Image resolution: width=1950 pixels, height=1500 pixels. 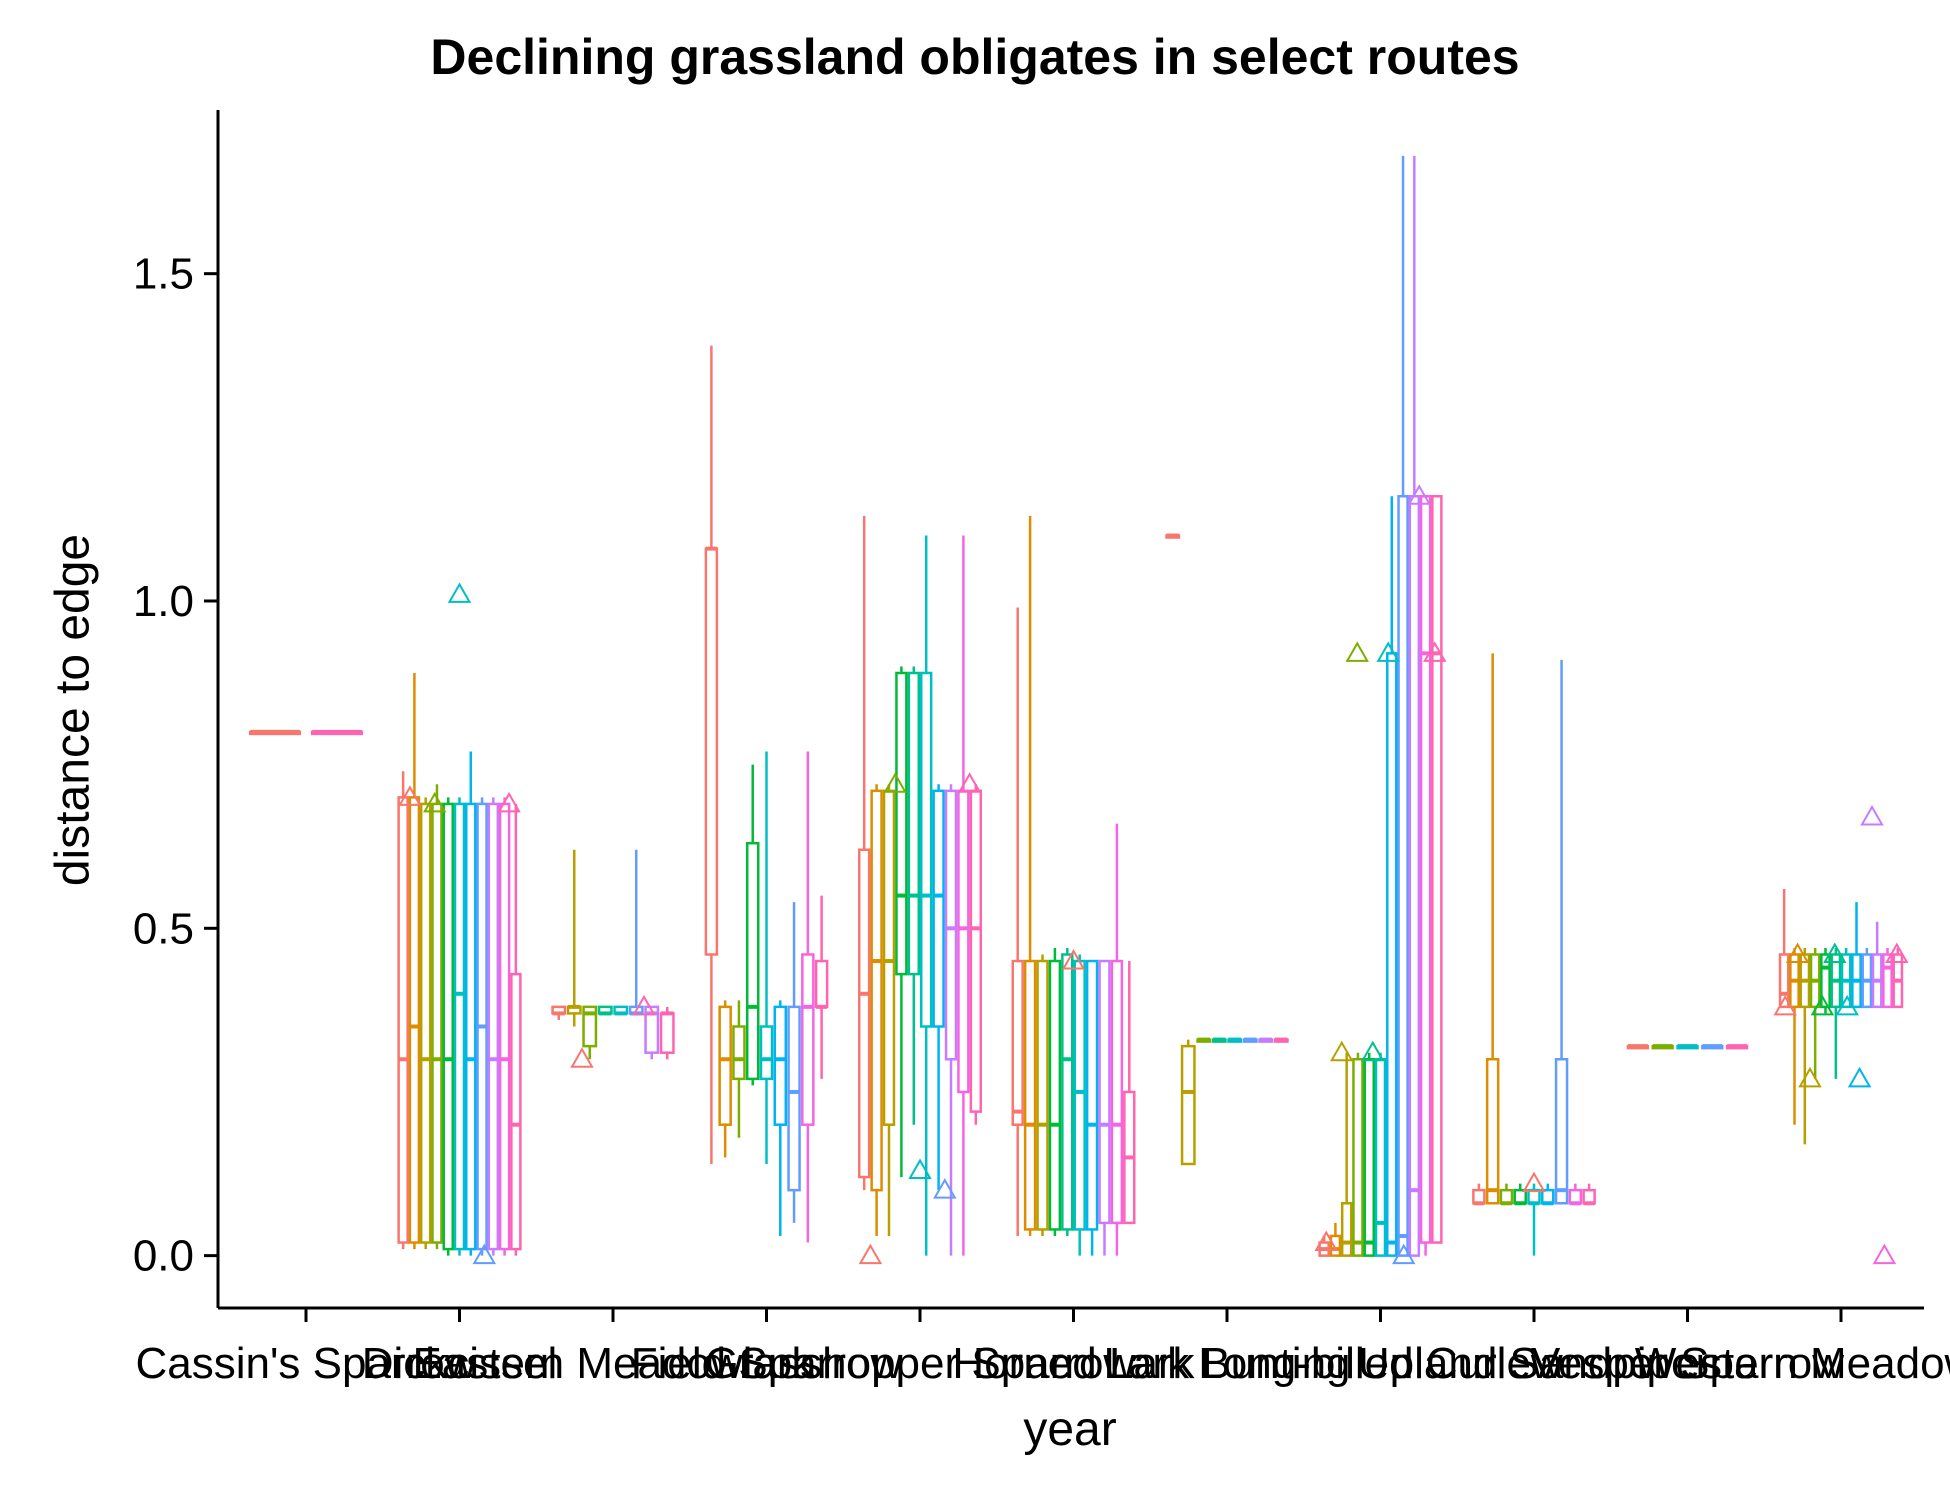 I want to click on x-tick-label: Upland Sandpiper, so click(x=1534, y=1363).